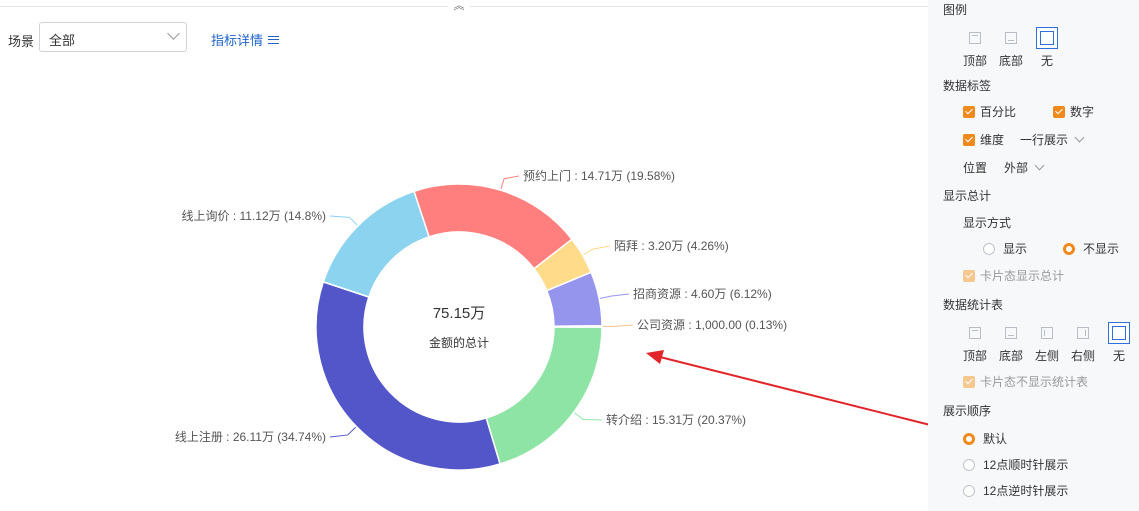 The image size is (1139, 511). I want to click on display-mode-label: 显示方式, so click(987, 223).